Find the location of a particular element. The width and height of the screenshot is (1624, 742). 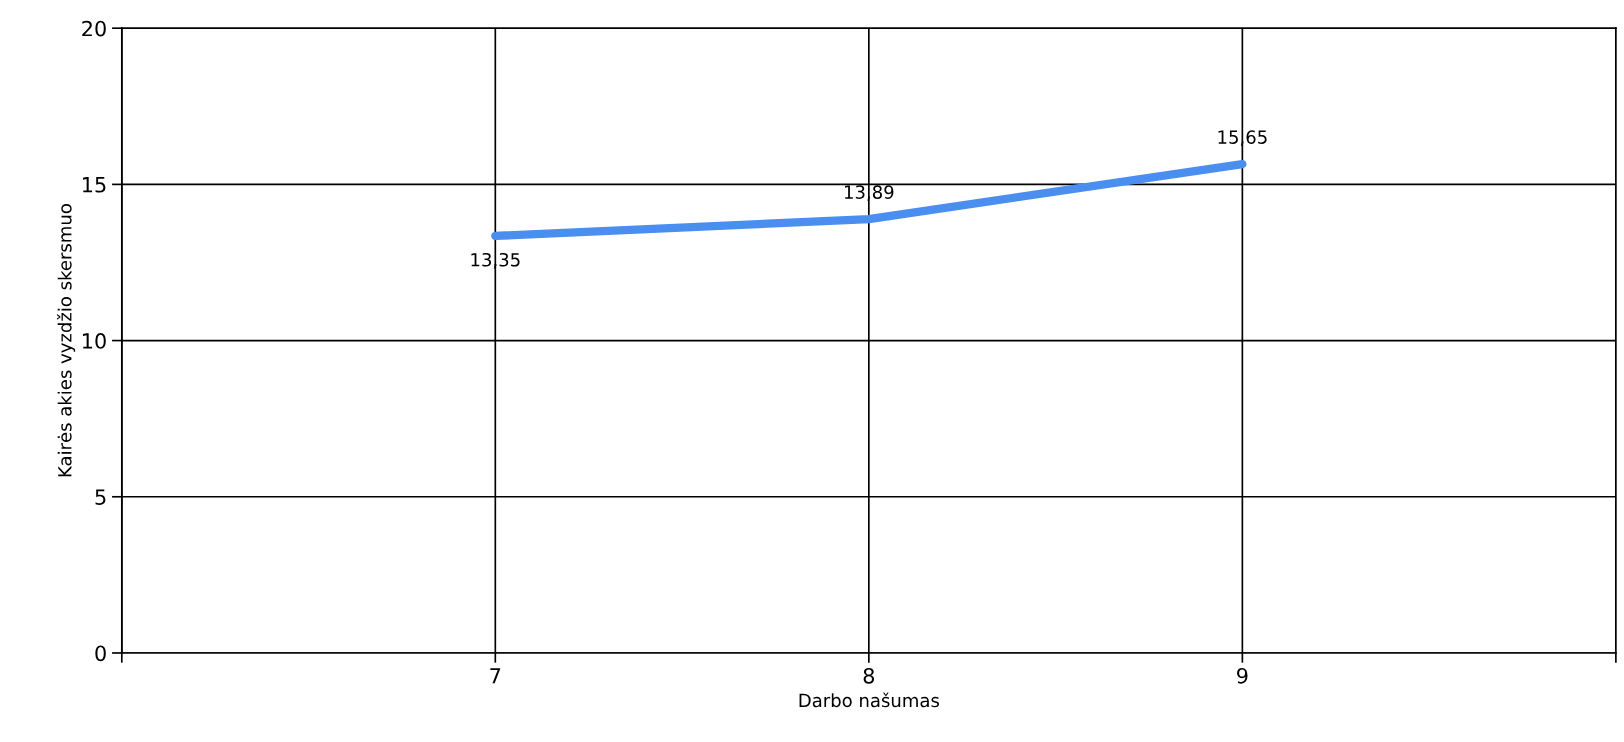

x-tick-label: 9 is located at coordinates (1242, 675).